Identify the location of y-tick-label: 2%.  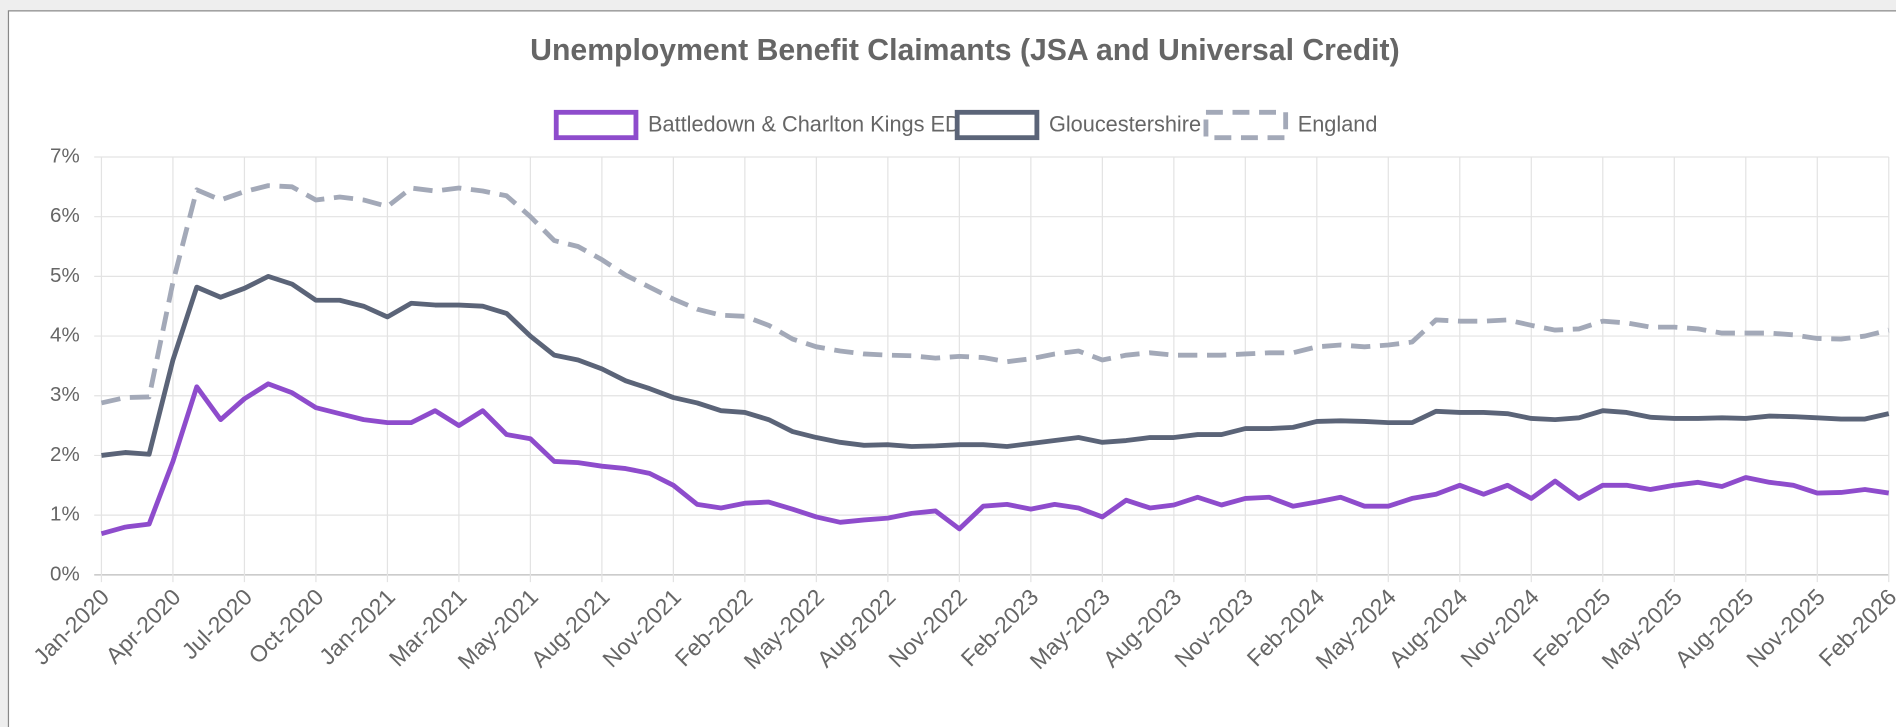
(65, 454).